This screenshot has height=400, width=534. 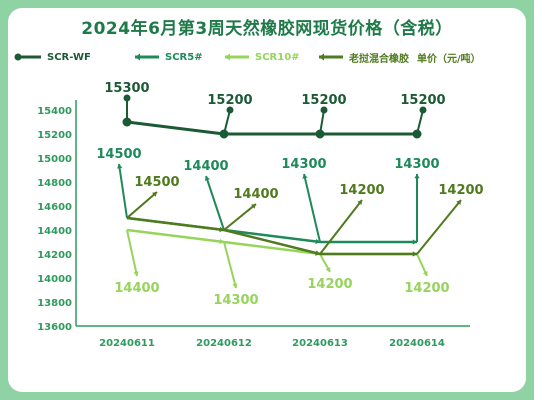 What do you see at coordinates (323, 100) in the screenshot?
I see `series-0-data-label-2: 15200` at bounding box center [323, 100].